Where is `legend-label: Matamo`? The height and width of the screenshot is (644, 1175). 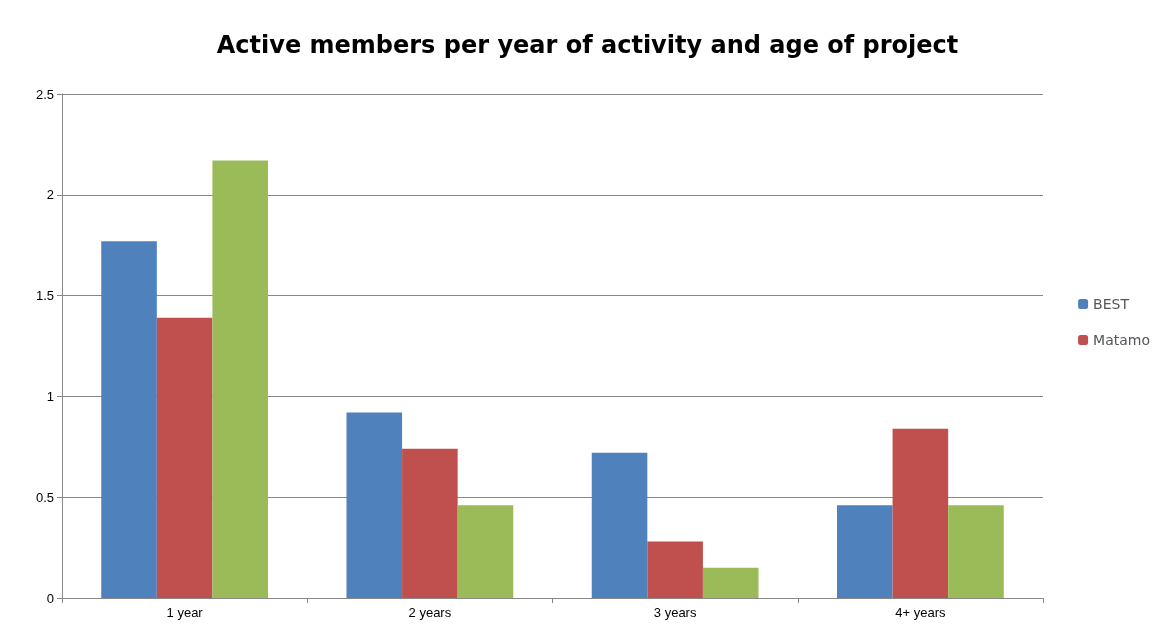 legend-label: Matamo is located at coordinates (1122, 340).